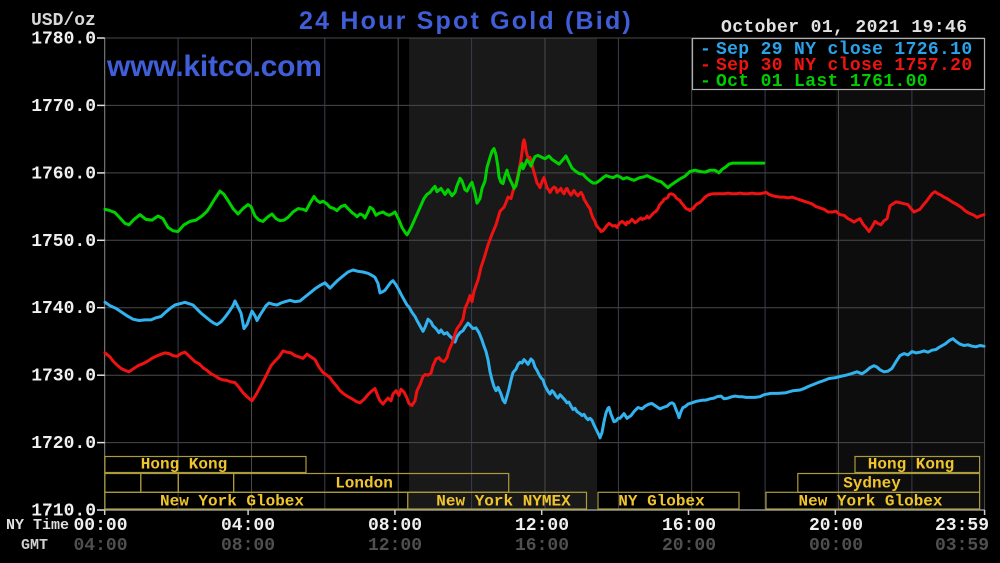 This screenshot has width=1000, height=563. I want to click on svg-text: Oct 01 Last 1761.00, so click(822, 82).